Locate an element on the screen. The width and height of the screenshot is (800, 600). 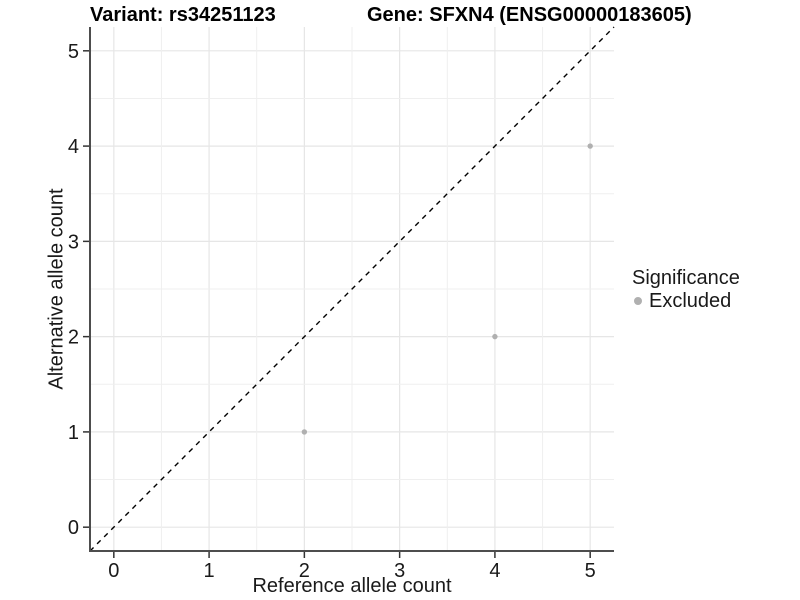
legend-item-label: Excluded is located at coordinates (690, 301).